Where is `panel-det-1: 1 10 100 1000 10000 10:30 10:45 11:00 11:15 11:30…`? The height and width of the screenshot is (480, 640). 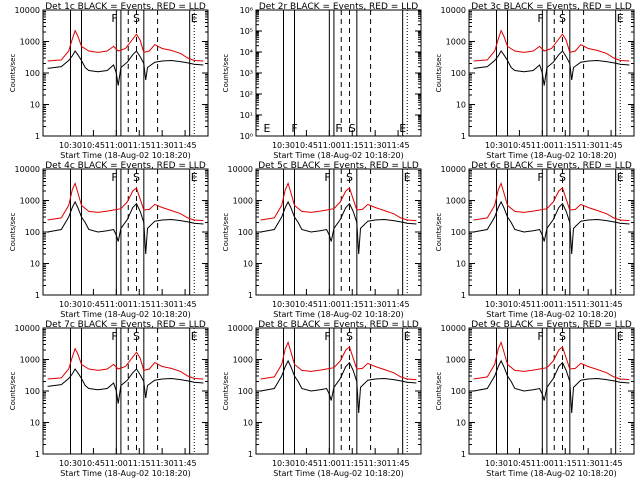 panel-det-1: 1 10 100 1000 10000 10:30 10:45 11:00 11:15 11:30… is located at coordinates (109, 81).